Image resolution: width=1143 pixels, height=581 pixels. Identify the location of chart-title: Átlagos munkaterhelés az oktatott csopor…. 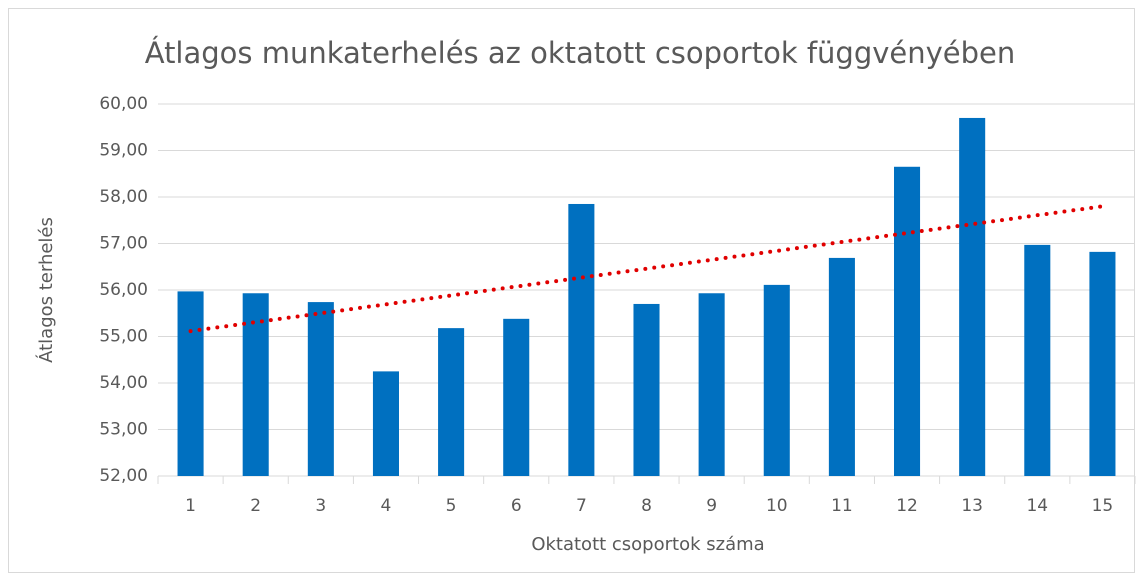
(580, 53).